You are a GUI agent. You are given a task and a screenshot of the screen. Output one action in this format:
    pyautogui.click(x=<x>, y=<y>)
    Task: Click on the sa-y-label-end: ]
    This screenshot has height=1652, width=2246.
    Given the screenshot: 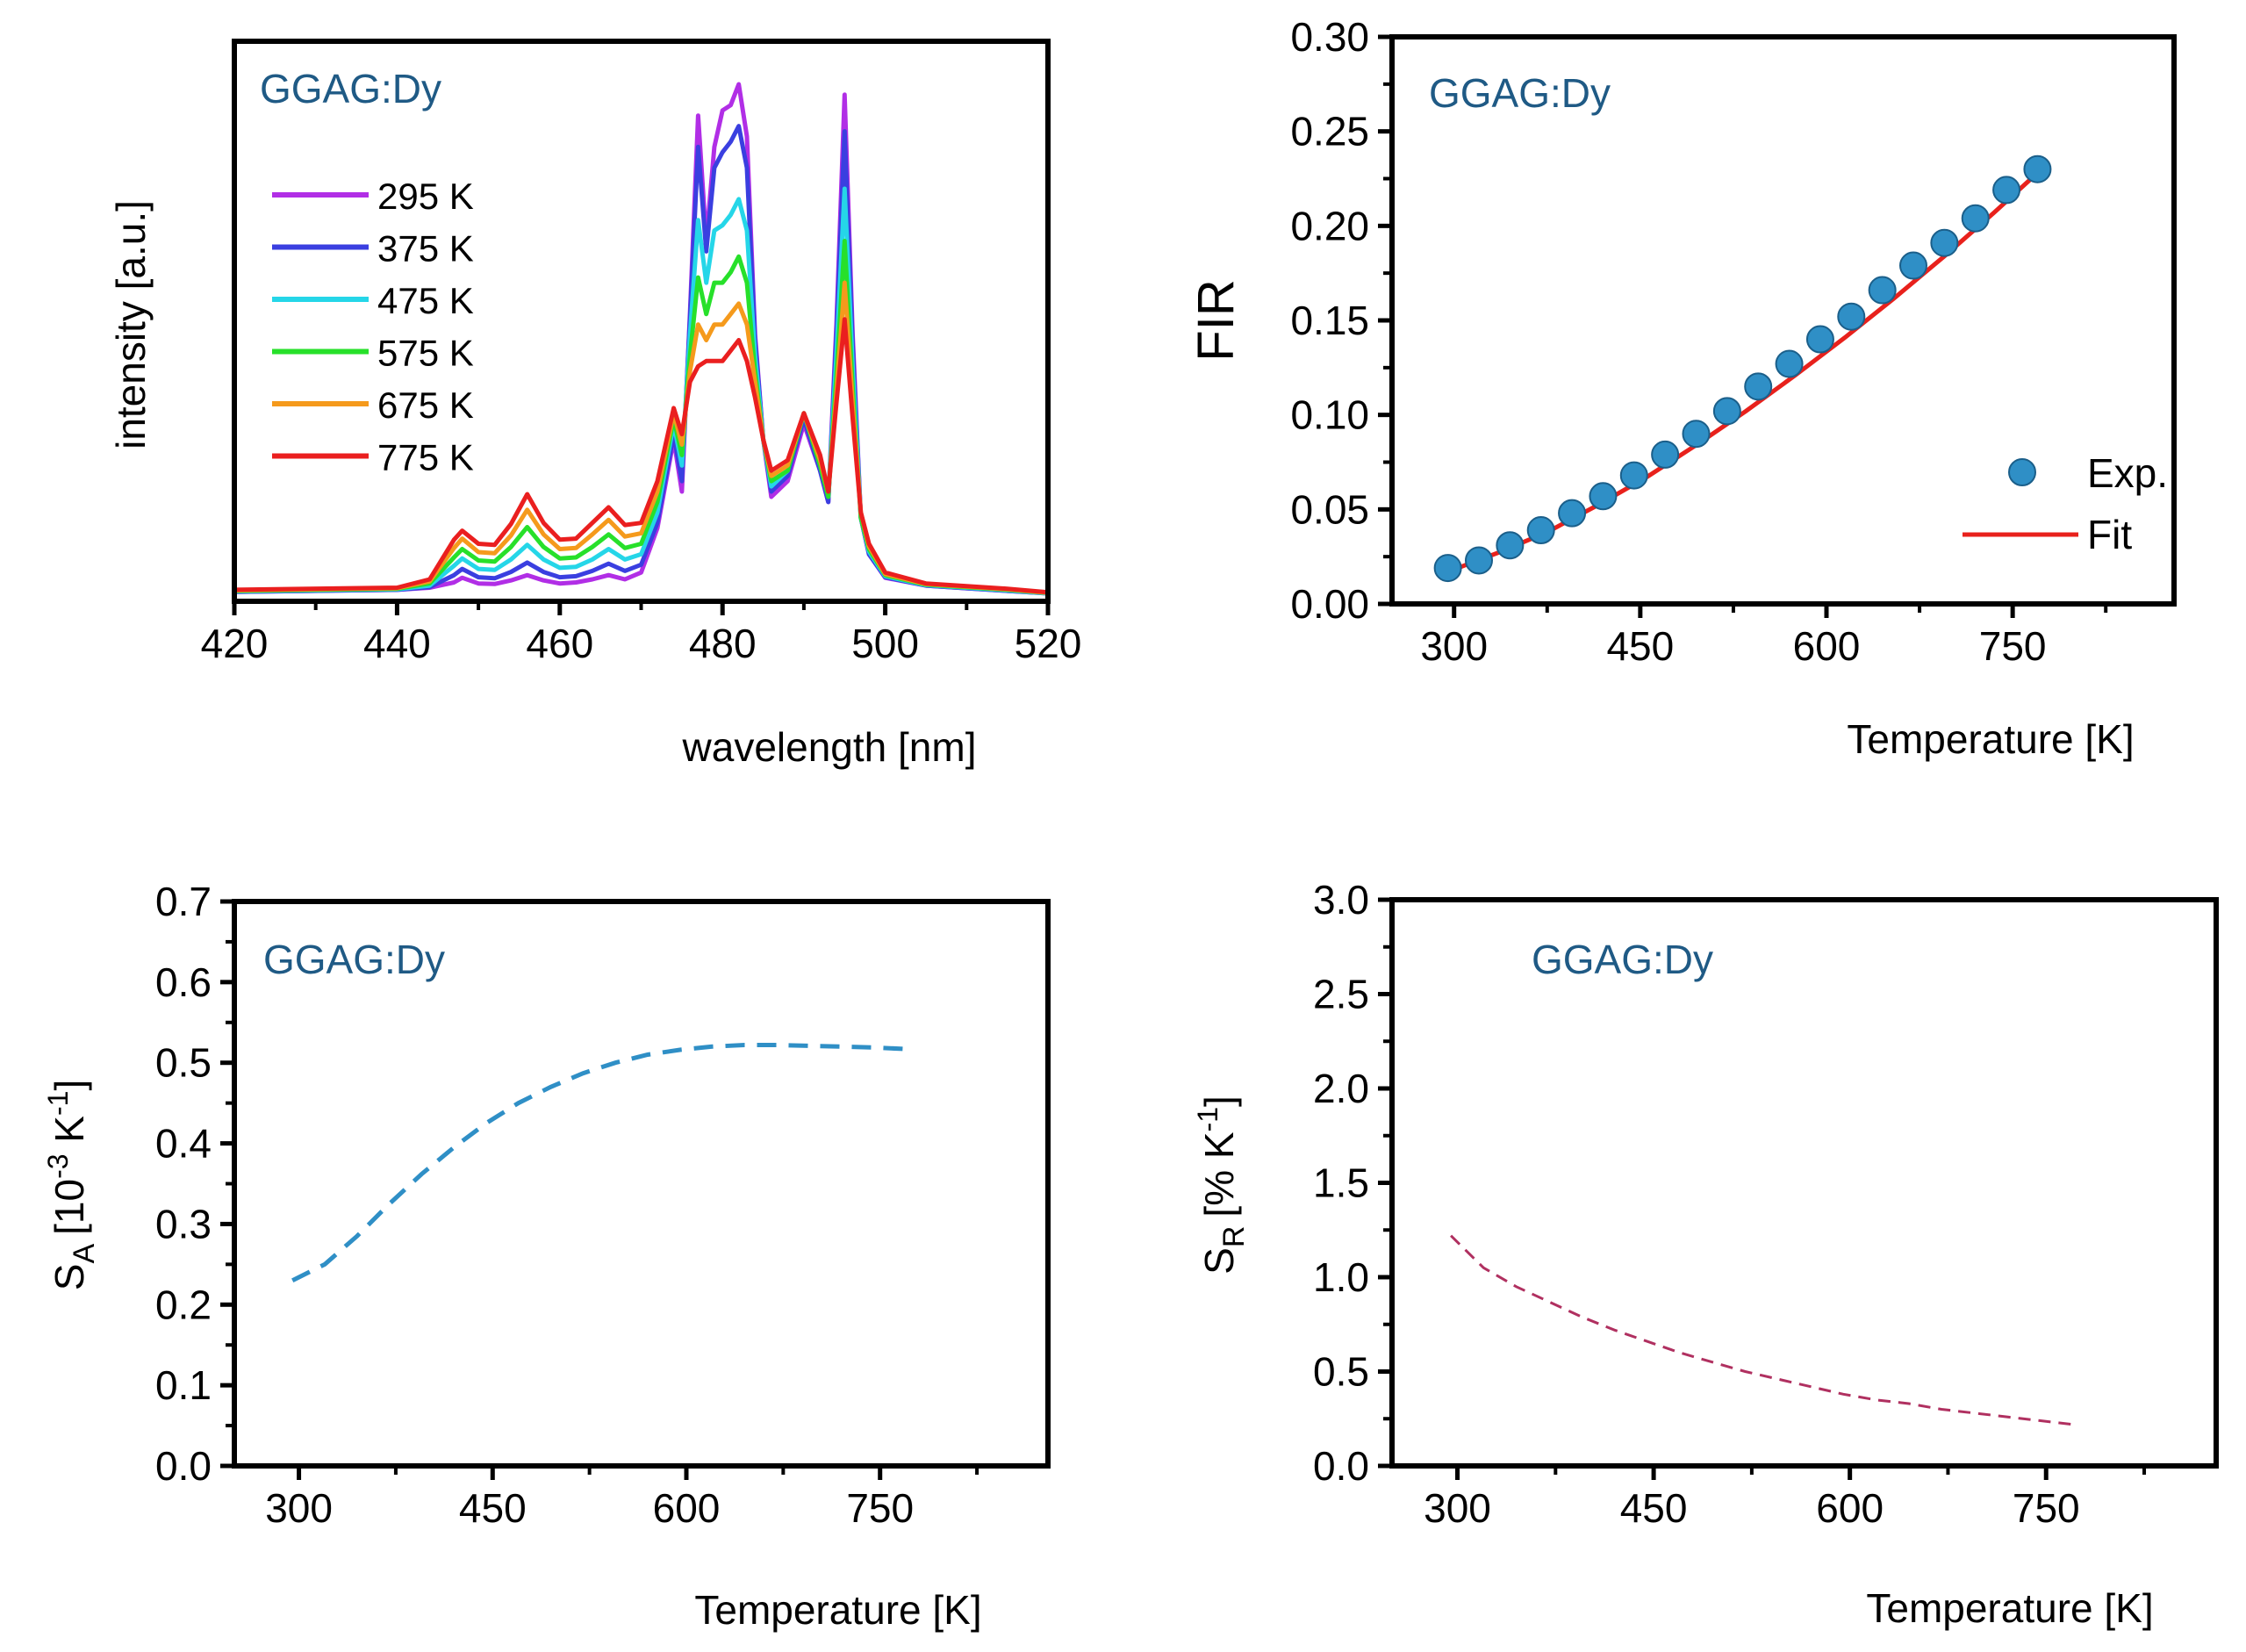 What is the action you would take?
    pyautogui.click(x=69, y=1085)
    